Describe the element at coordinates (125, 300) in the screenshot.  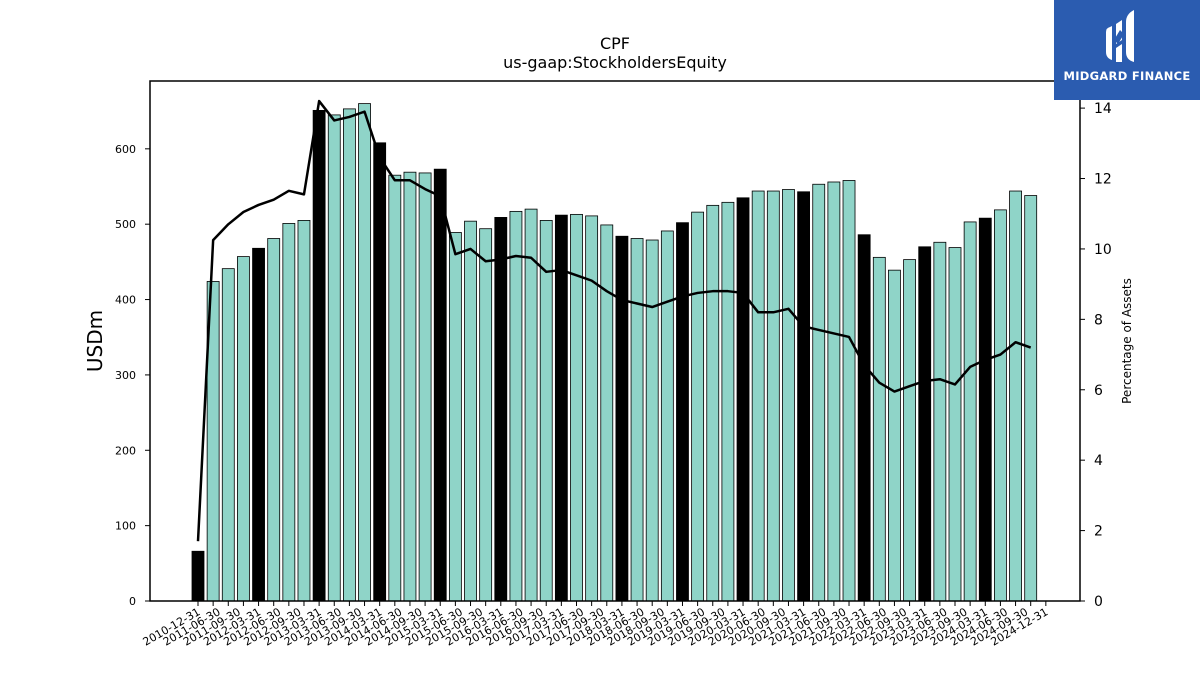
I see `y-tick-label: 400` at that location.